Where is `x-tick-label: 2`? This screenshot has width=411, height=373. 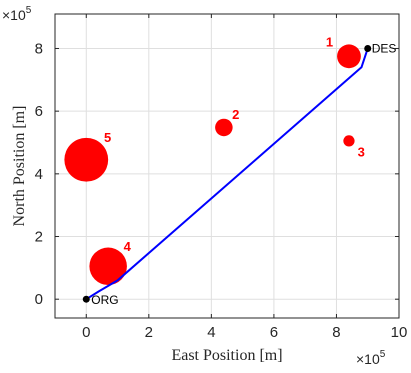
x-tick-label: 2 is located at coordinates (149, 332).